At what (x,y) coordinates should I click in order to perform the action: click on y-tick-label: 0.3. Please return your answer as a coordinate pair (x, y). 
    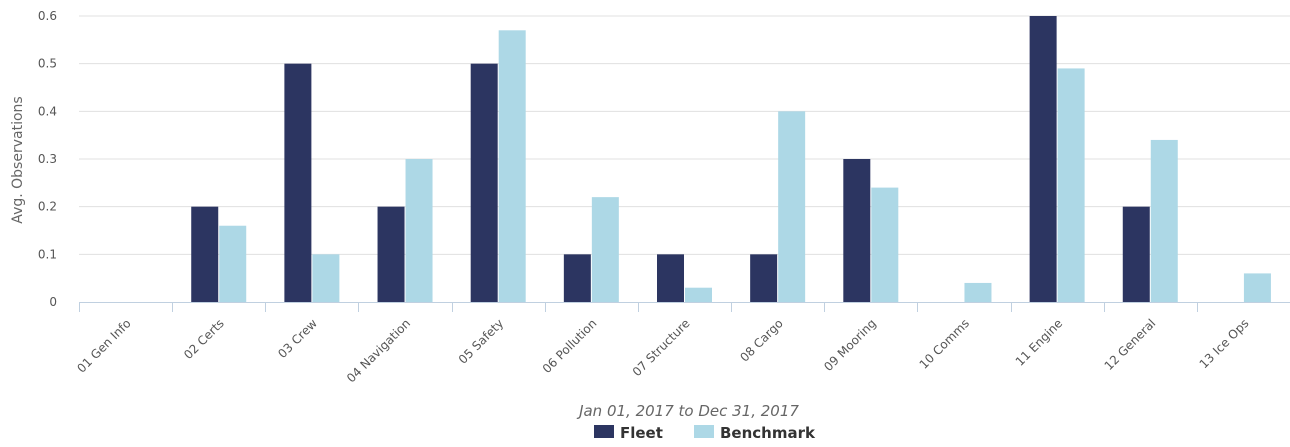
    Looking at the image, I should click on (47, 159).